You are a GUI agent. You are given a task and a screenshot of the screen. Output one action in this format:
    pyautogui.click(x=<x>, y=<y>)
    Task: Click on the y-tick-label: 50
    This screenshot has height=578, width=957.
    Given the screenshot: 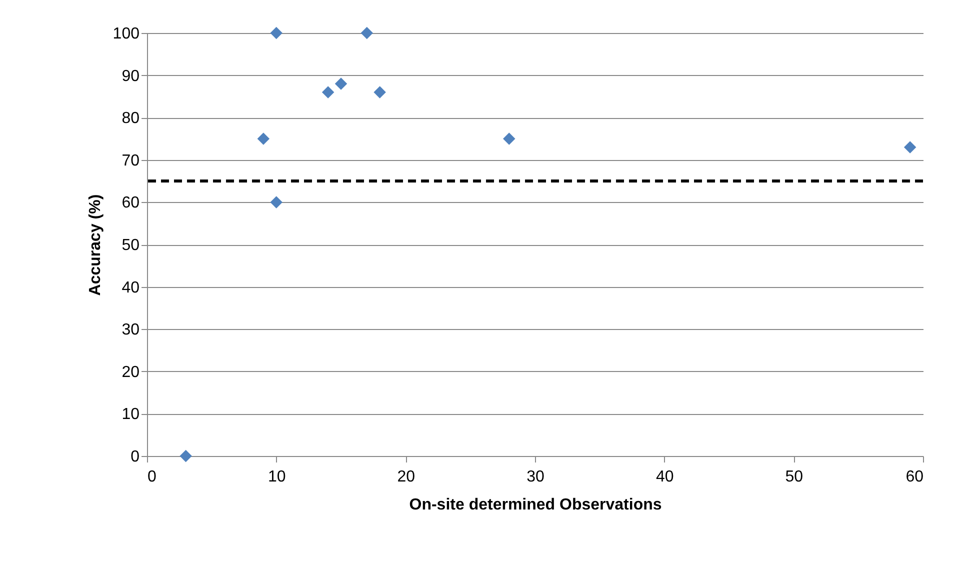 What is the action you would take?
    pyautogui.click(x=131, y=245)
    